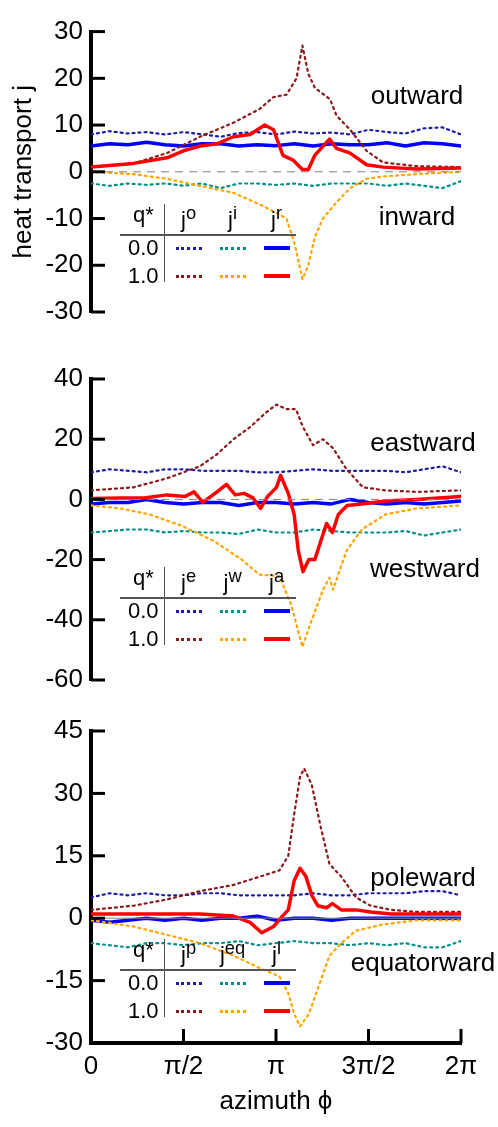  I want to click on x-tick-label: 3π/2, so click(368, 1064).